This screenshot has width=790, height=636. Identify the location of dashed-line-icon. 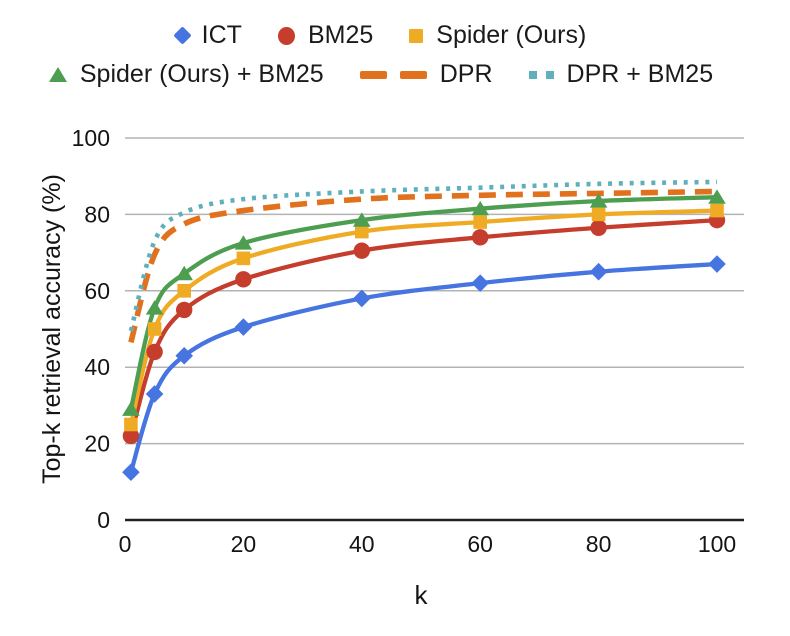
(393, 74).